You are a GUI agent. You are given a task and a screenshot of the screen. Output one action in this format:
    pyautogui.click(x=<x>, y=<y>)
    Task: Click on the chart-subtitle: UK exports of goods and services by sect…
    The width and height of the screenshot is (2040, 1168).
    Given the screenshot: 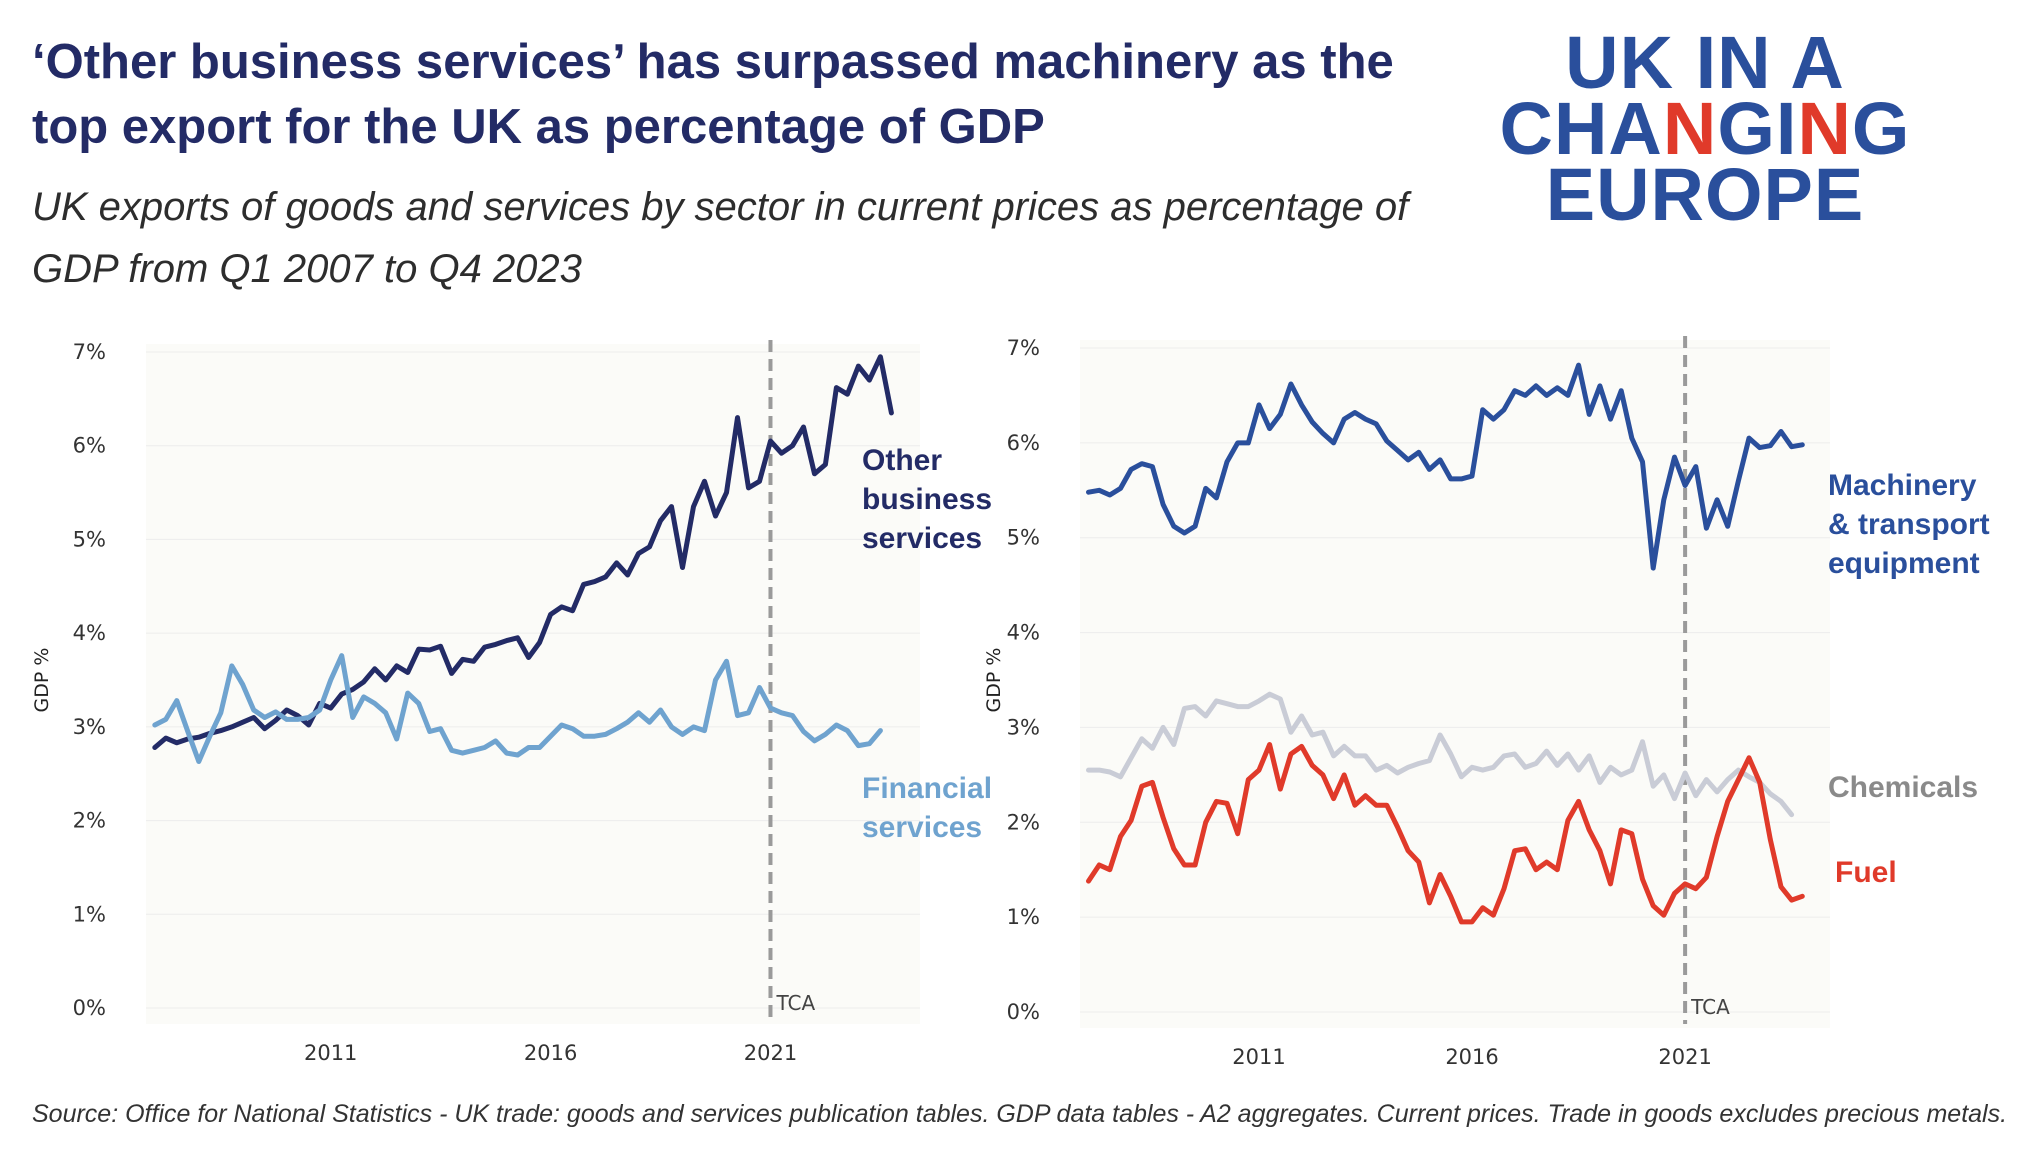 What is the action you would take?
    pyautogui.click(x=720, y=238)
    